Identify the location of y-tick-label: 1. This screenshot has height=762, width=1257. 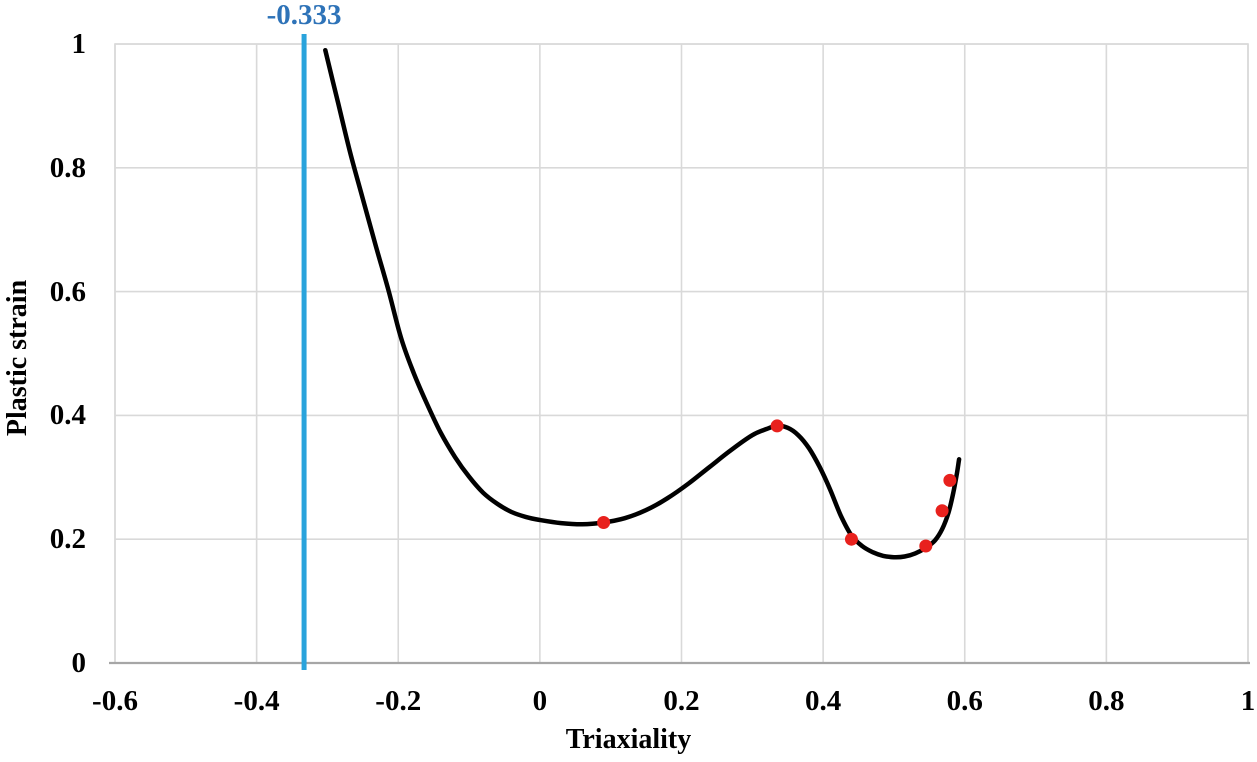
(79, 44).